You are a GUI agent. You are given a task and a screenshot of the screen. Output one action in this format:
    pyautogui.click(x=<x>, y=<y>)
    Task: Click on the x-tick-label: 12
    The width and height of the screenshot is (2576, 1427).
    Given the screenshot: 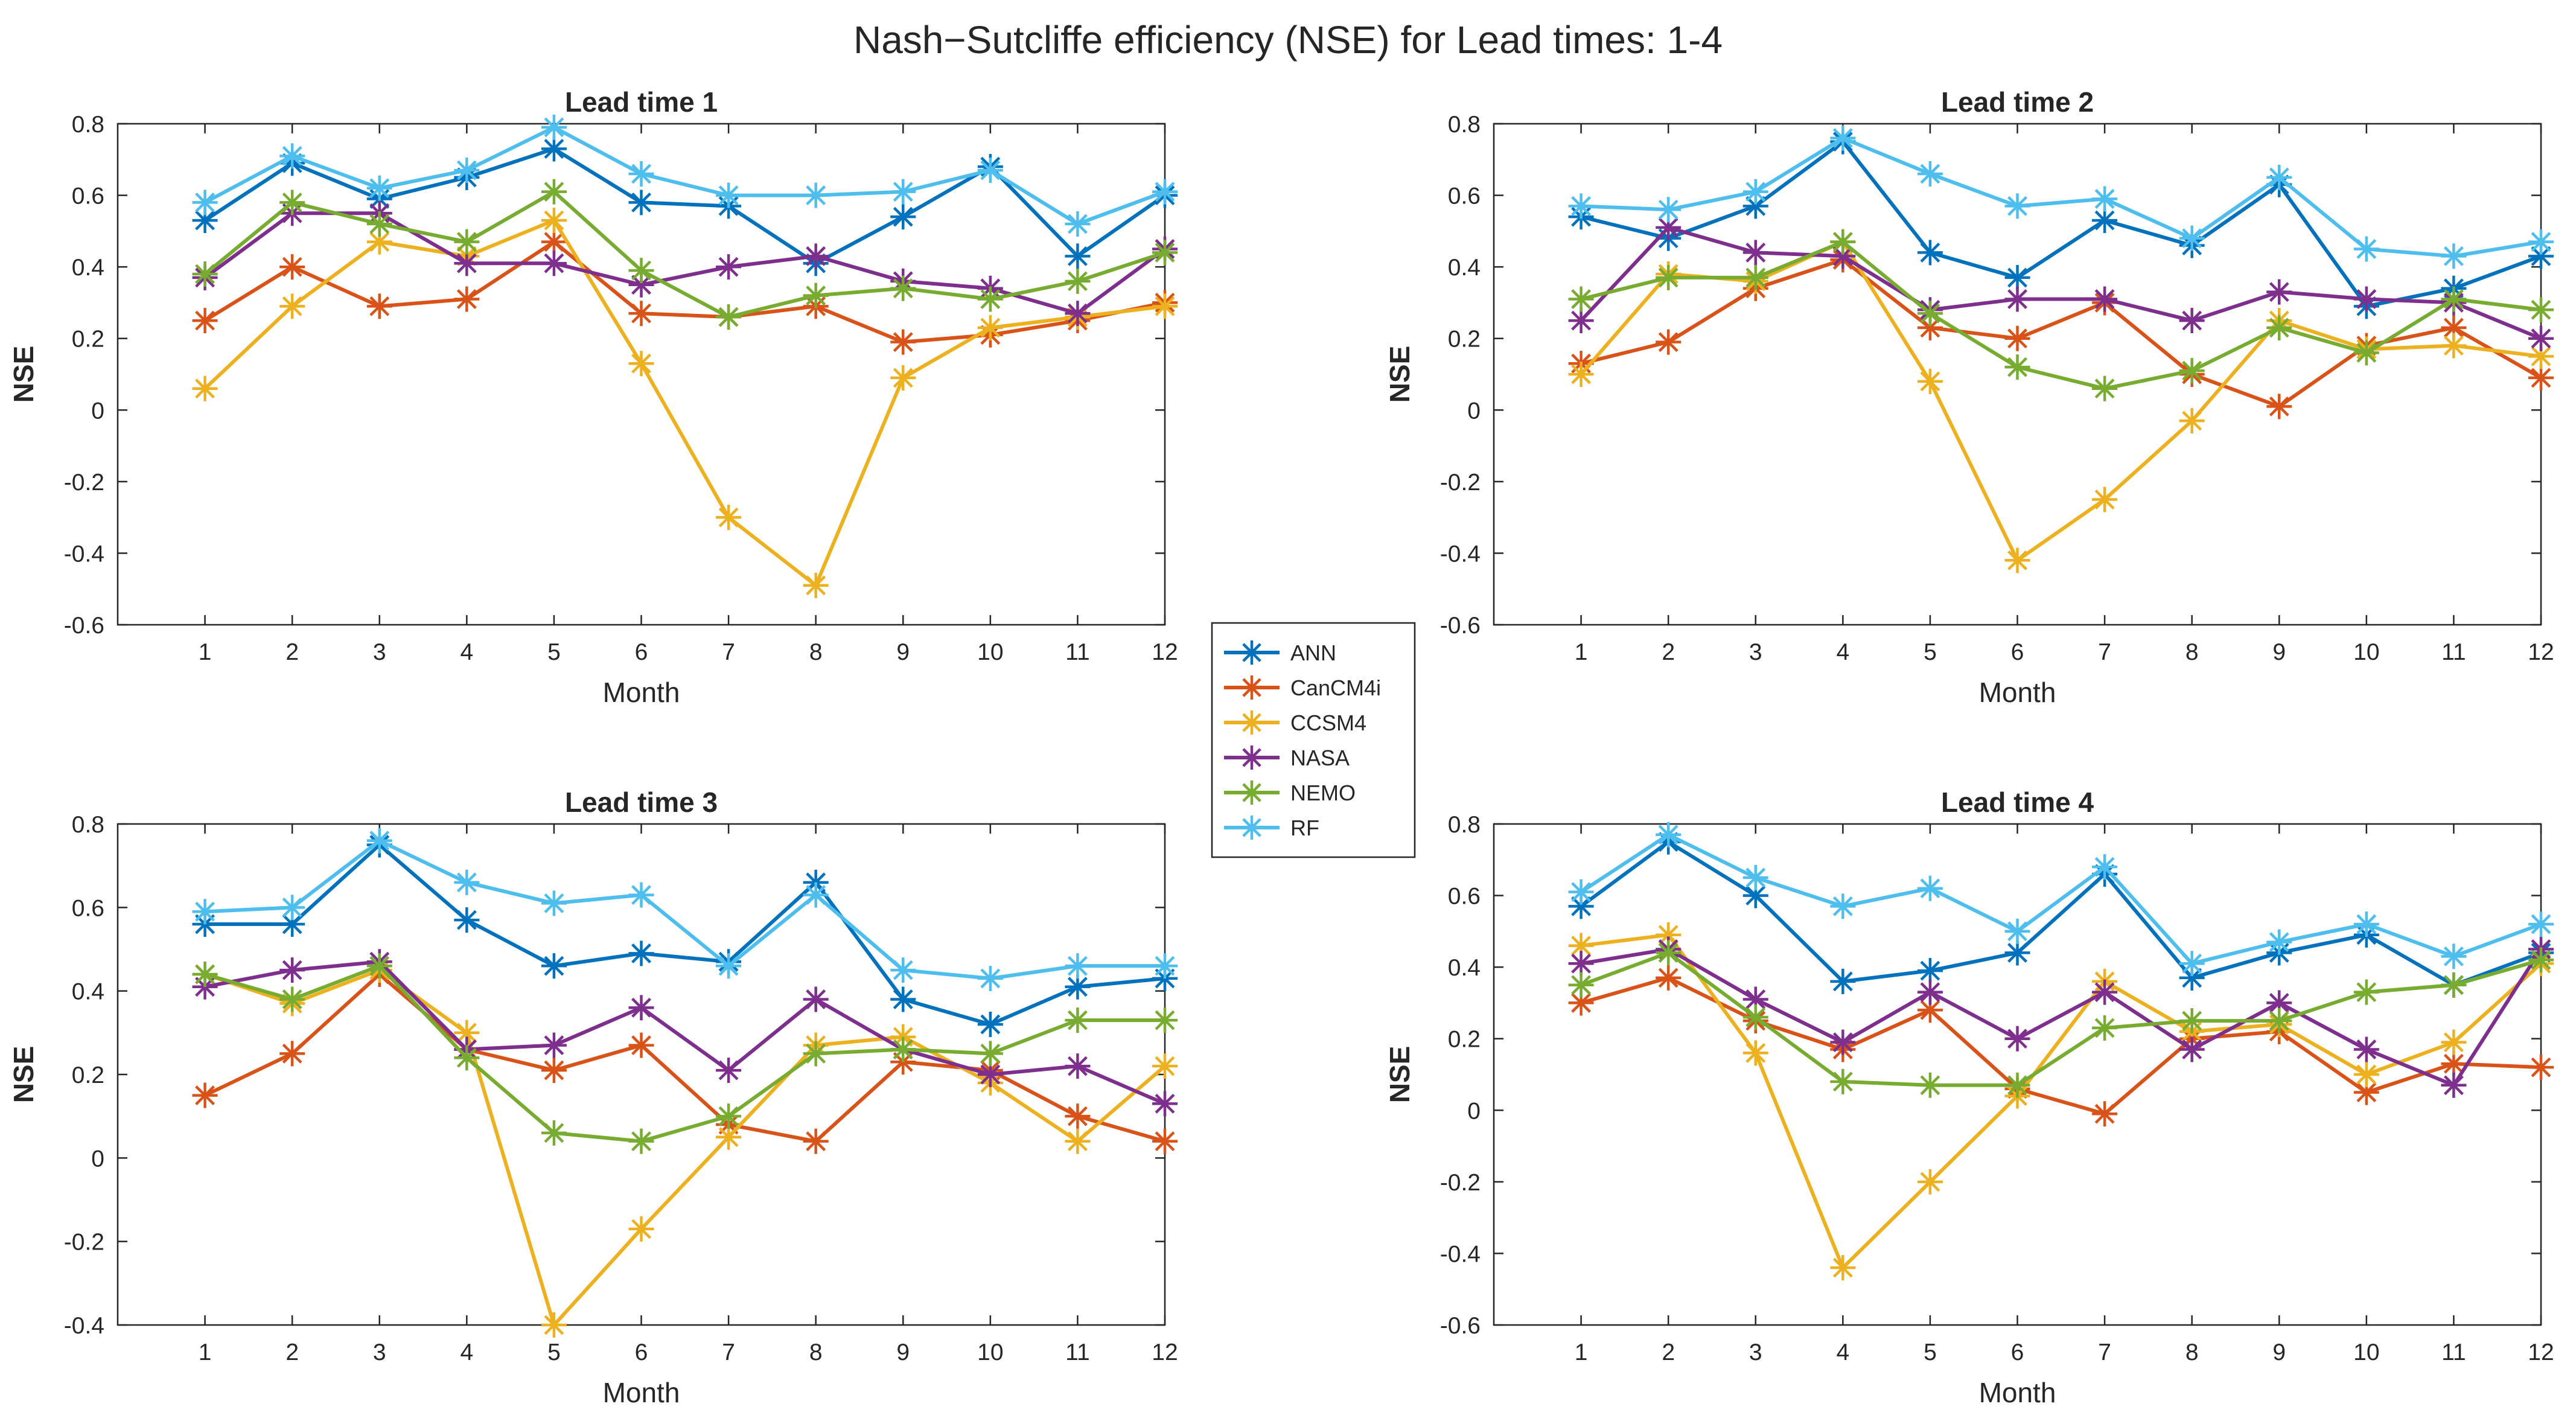 What is the action you would take?
    pyautogui.click(x=1165, y=1352)
    